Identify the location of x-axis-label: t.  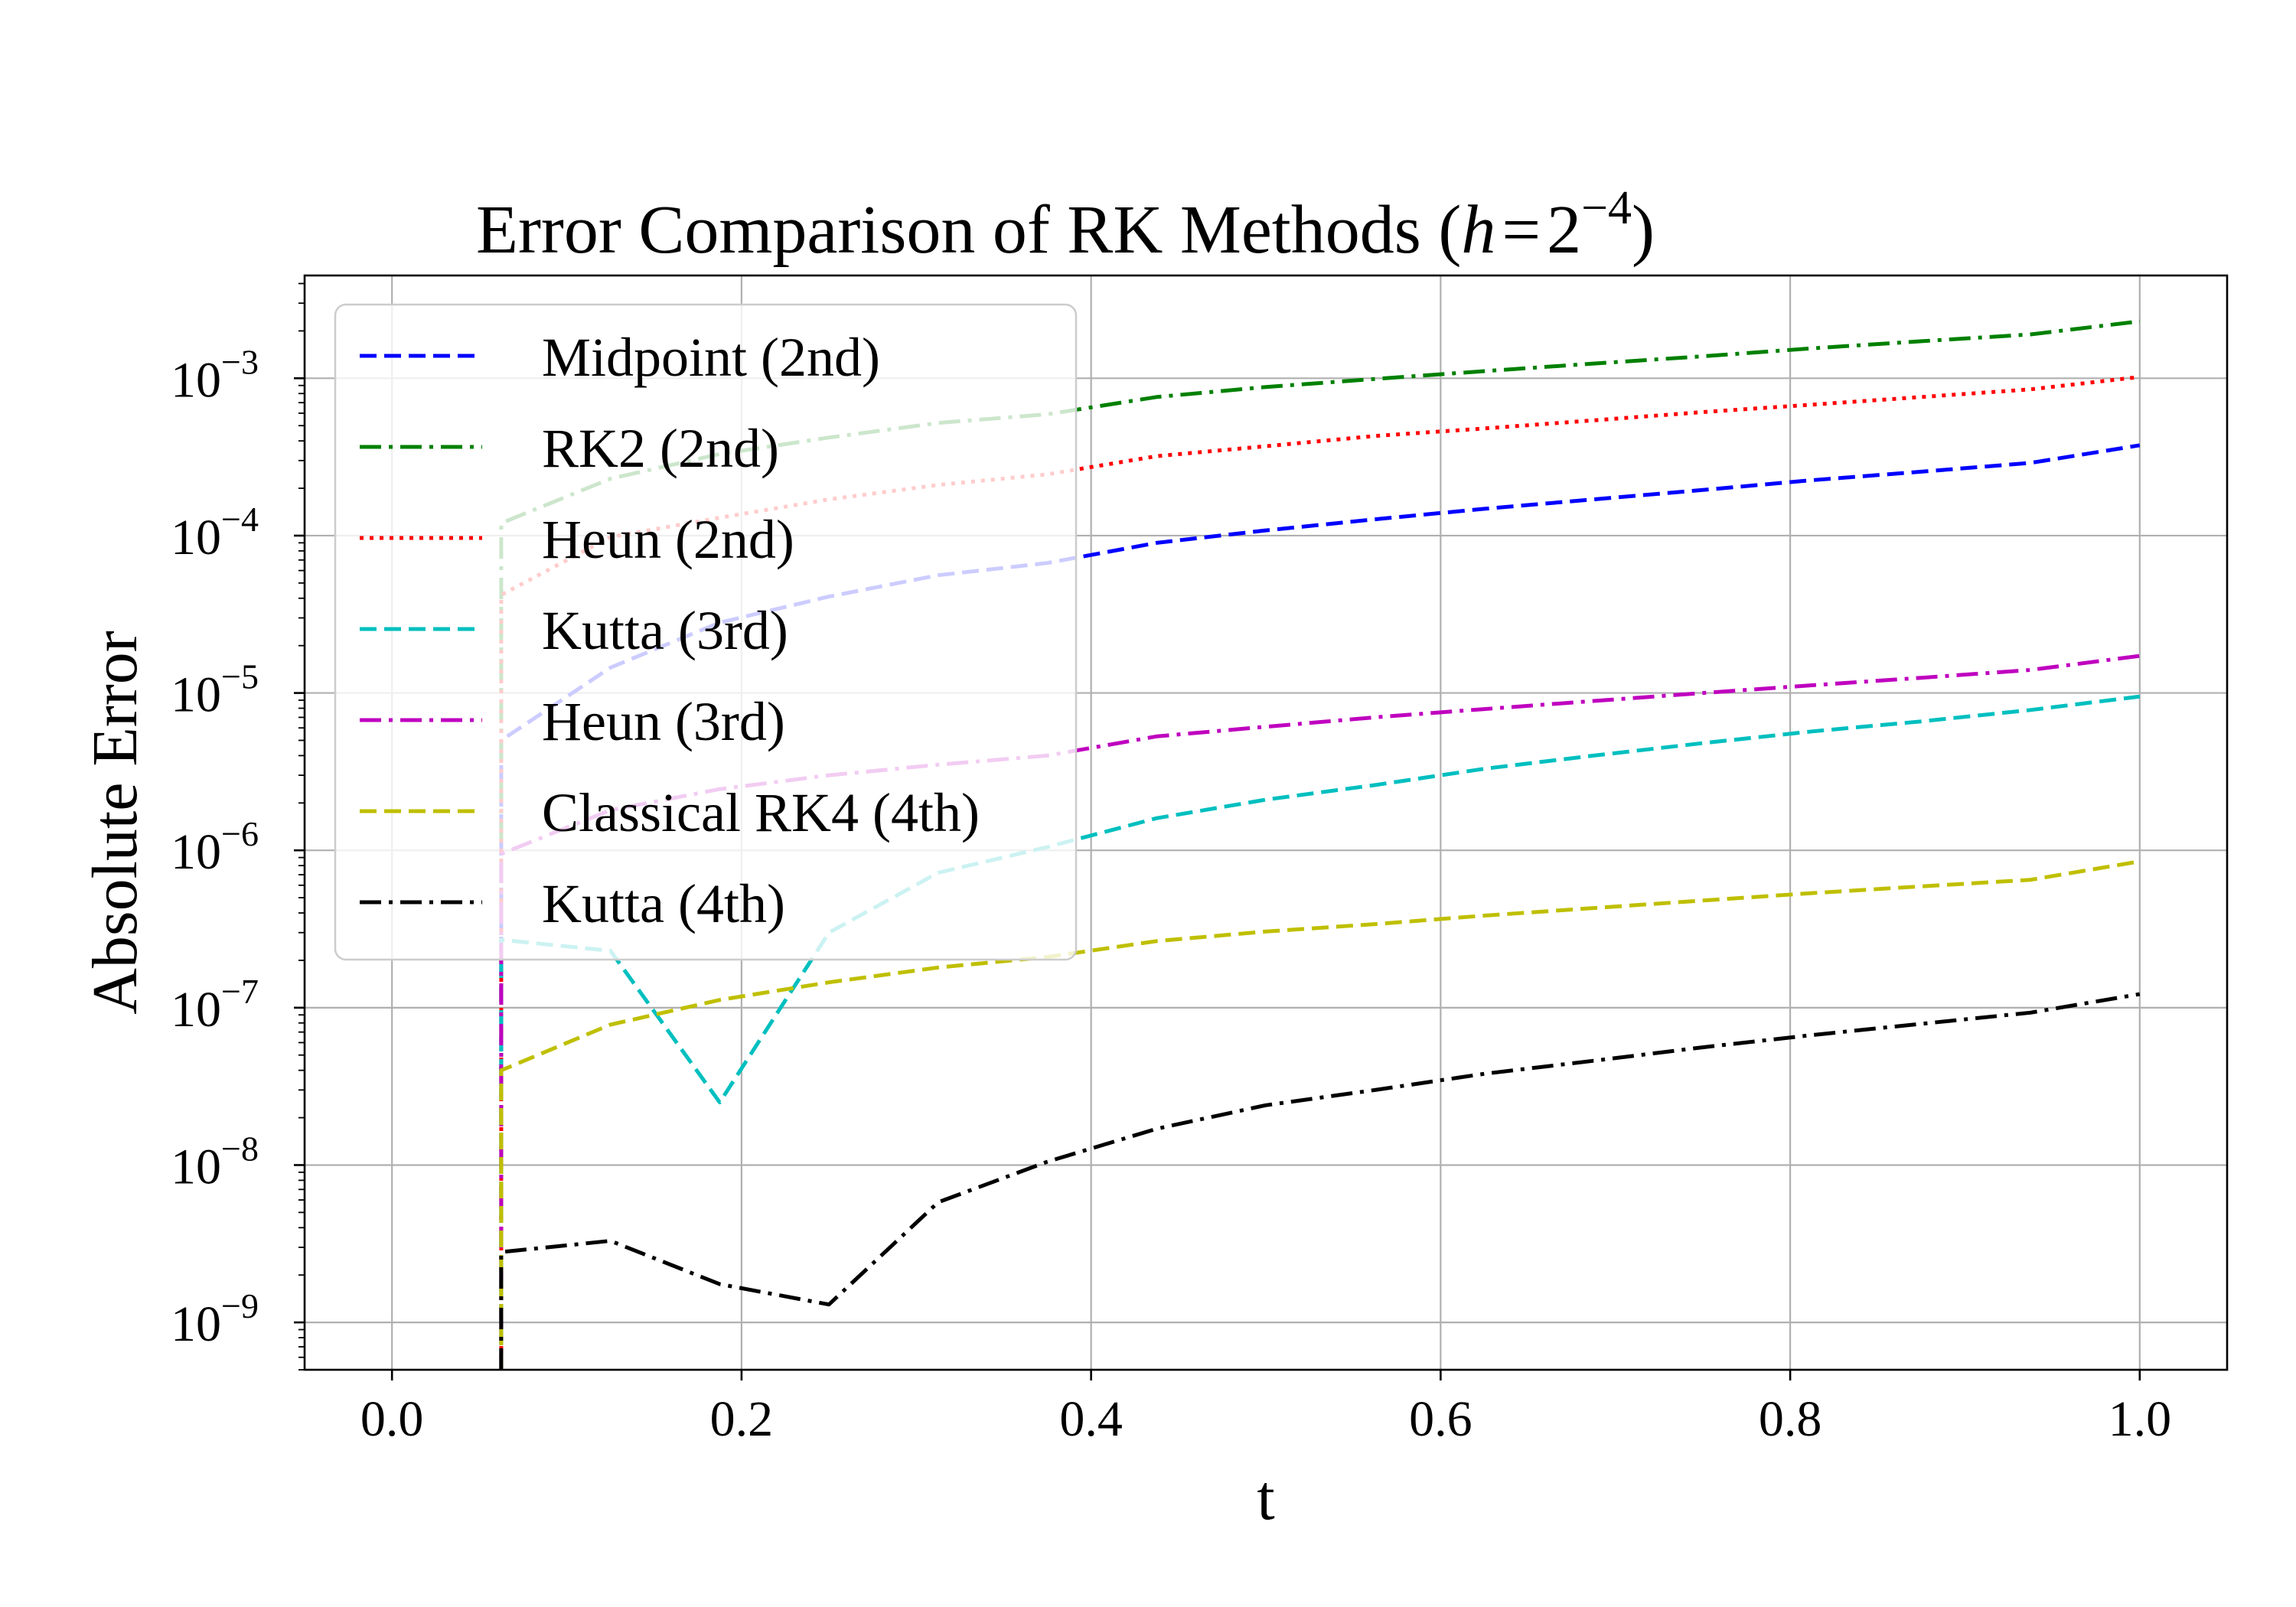
(1265, 1498).